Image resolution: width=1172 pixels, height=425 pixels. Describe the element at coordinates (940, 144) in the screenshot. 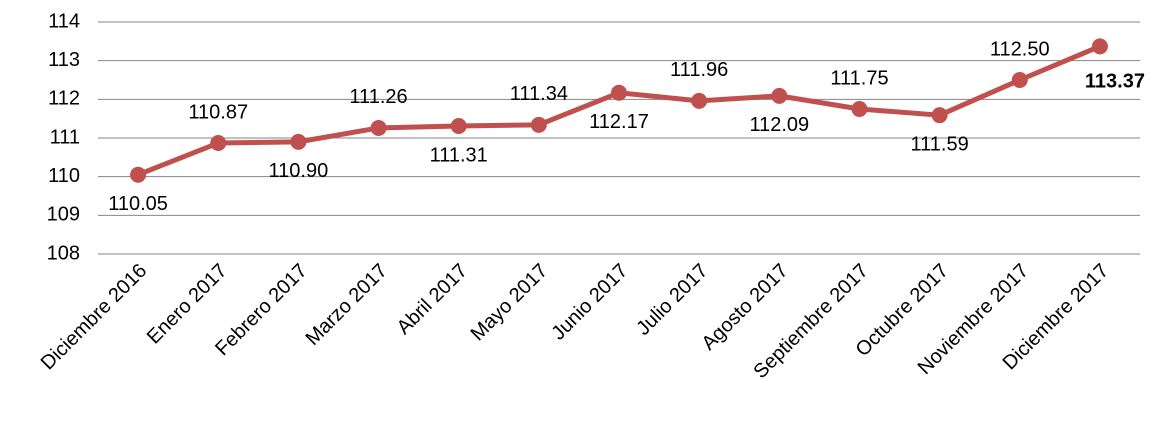

I see `data-label: 111.59` at that location.